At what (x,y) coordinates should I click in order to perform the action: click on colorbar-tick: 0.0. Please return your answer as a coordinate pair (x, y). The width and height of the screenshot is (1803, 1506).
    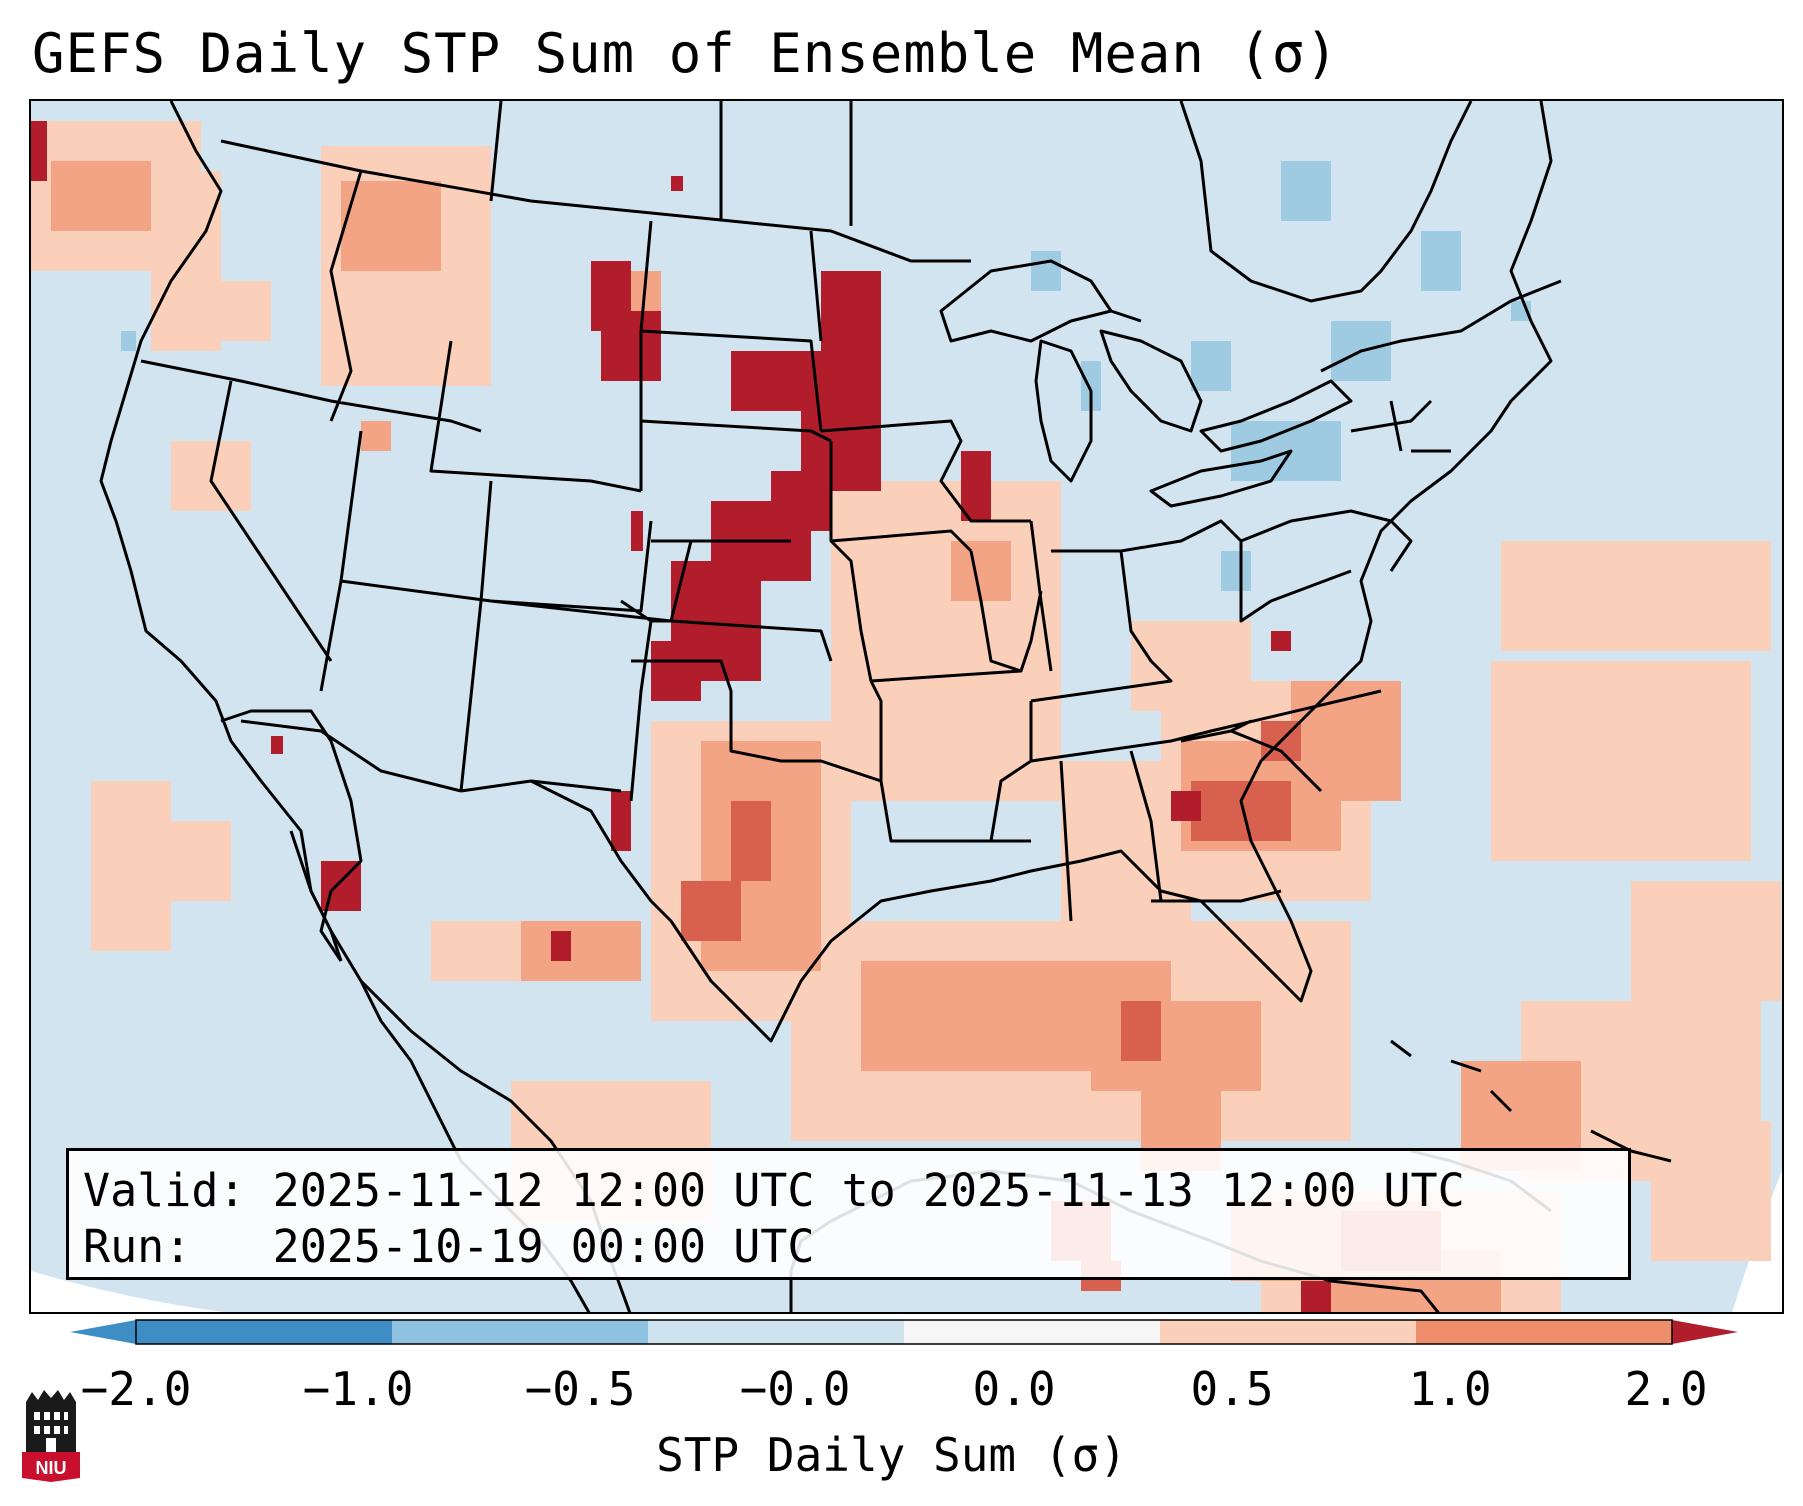
    Looking at the image, I should click on (1014, 1389).